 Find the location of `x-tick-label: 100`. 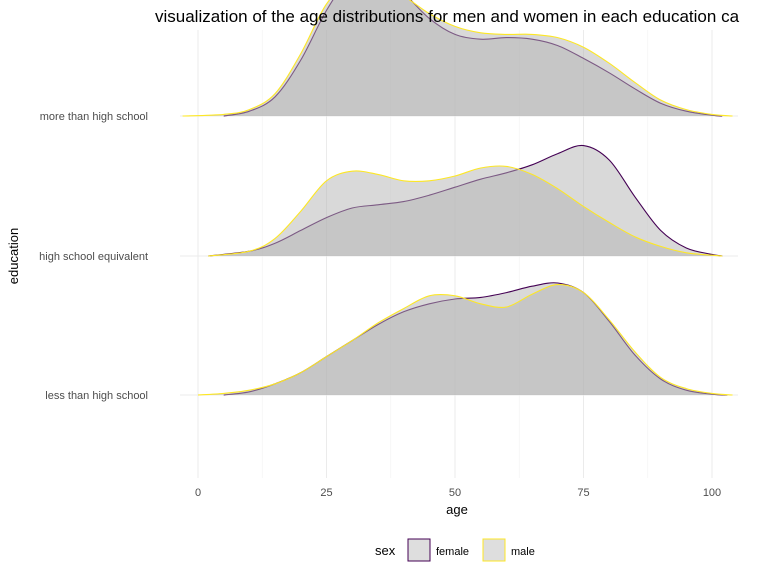

x-tick-label: 100 is located at coordinates (712, 493).